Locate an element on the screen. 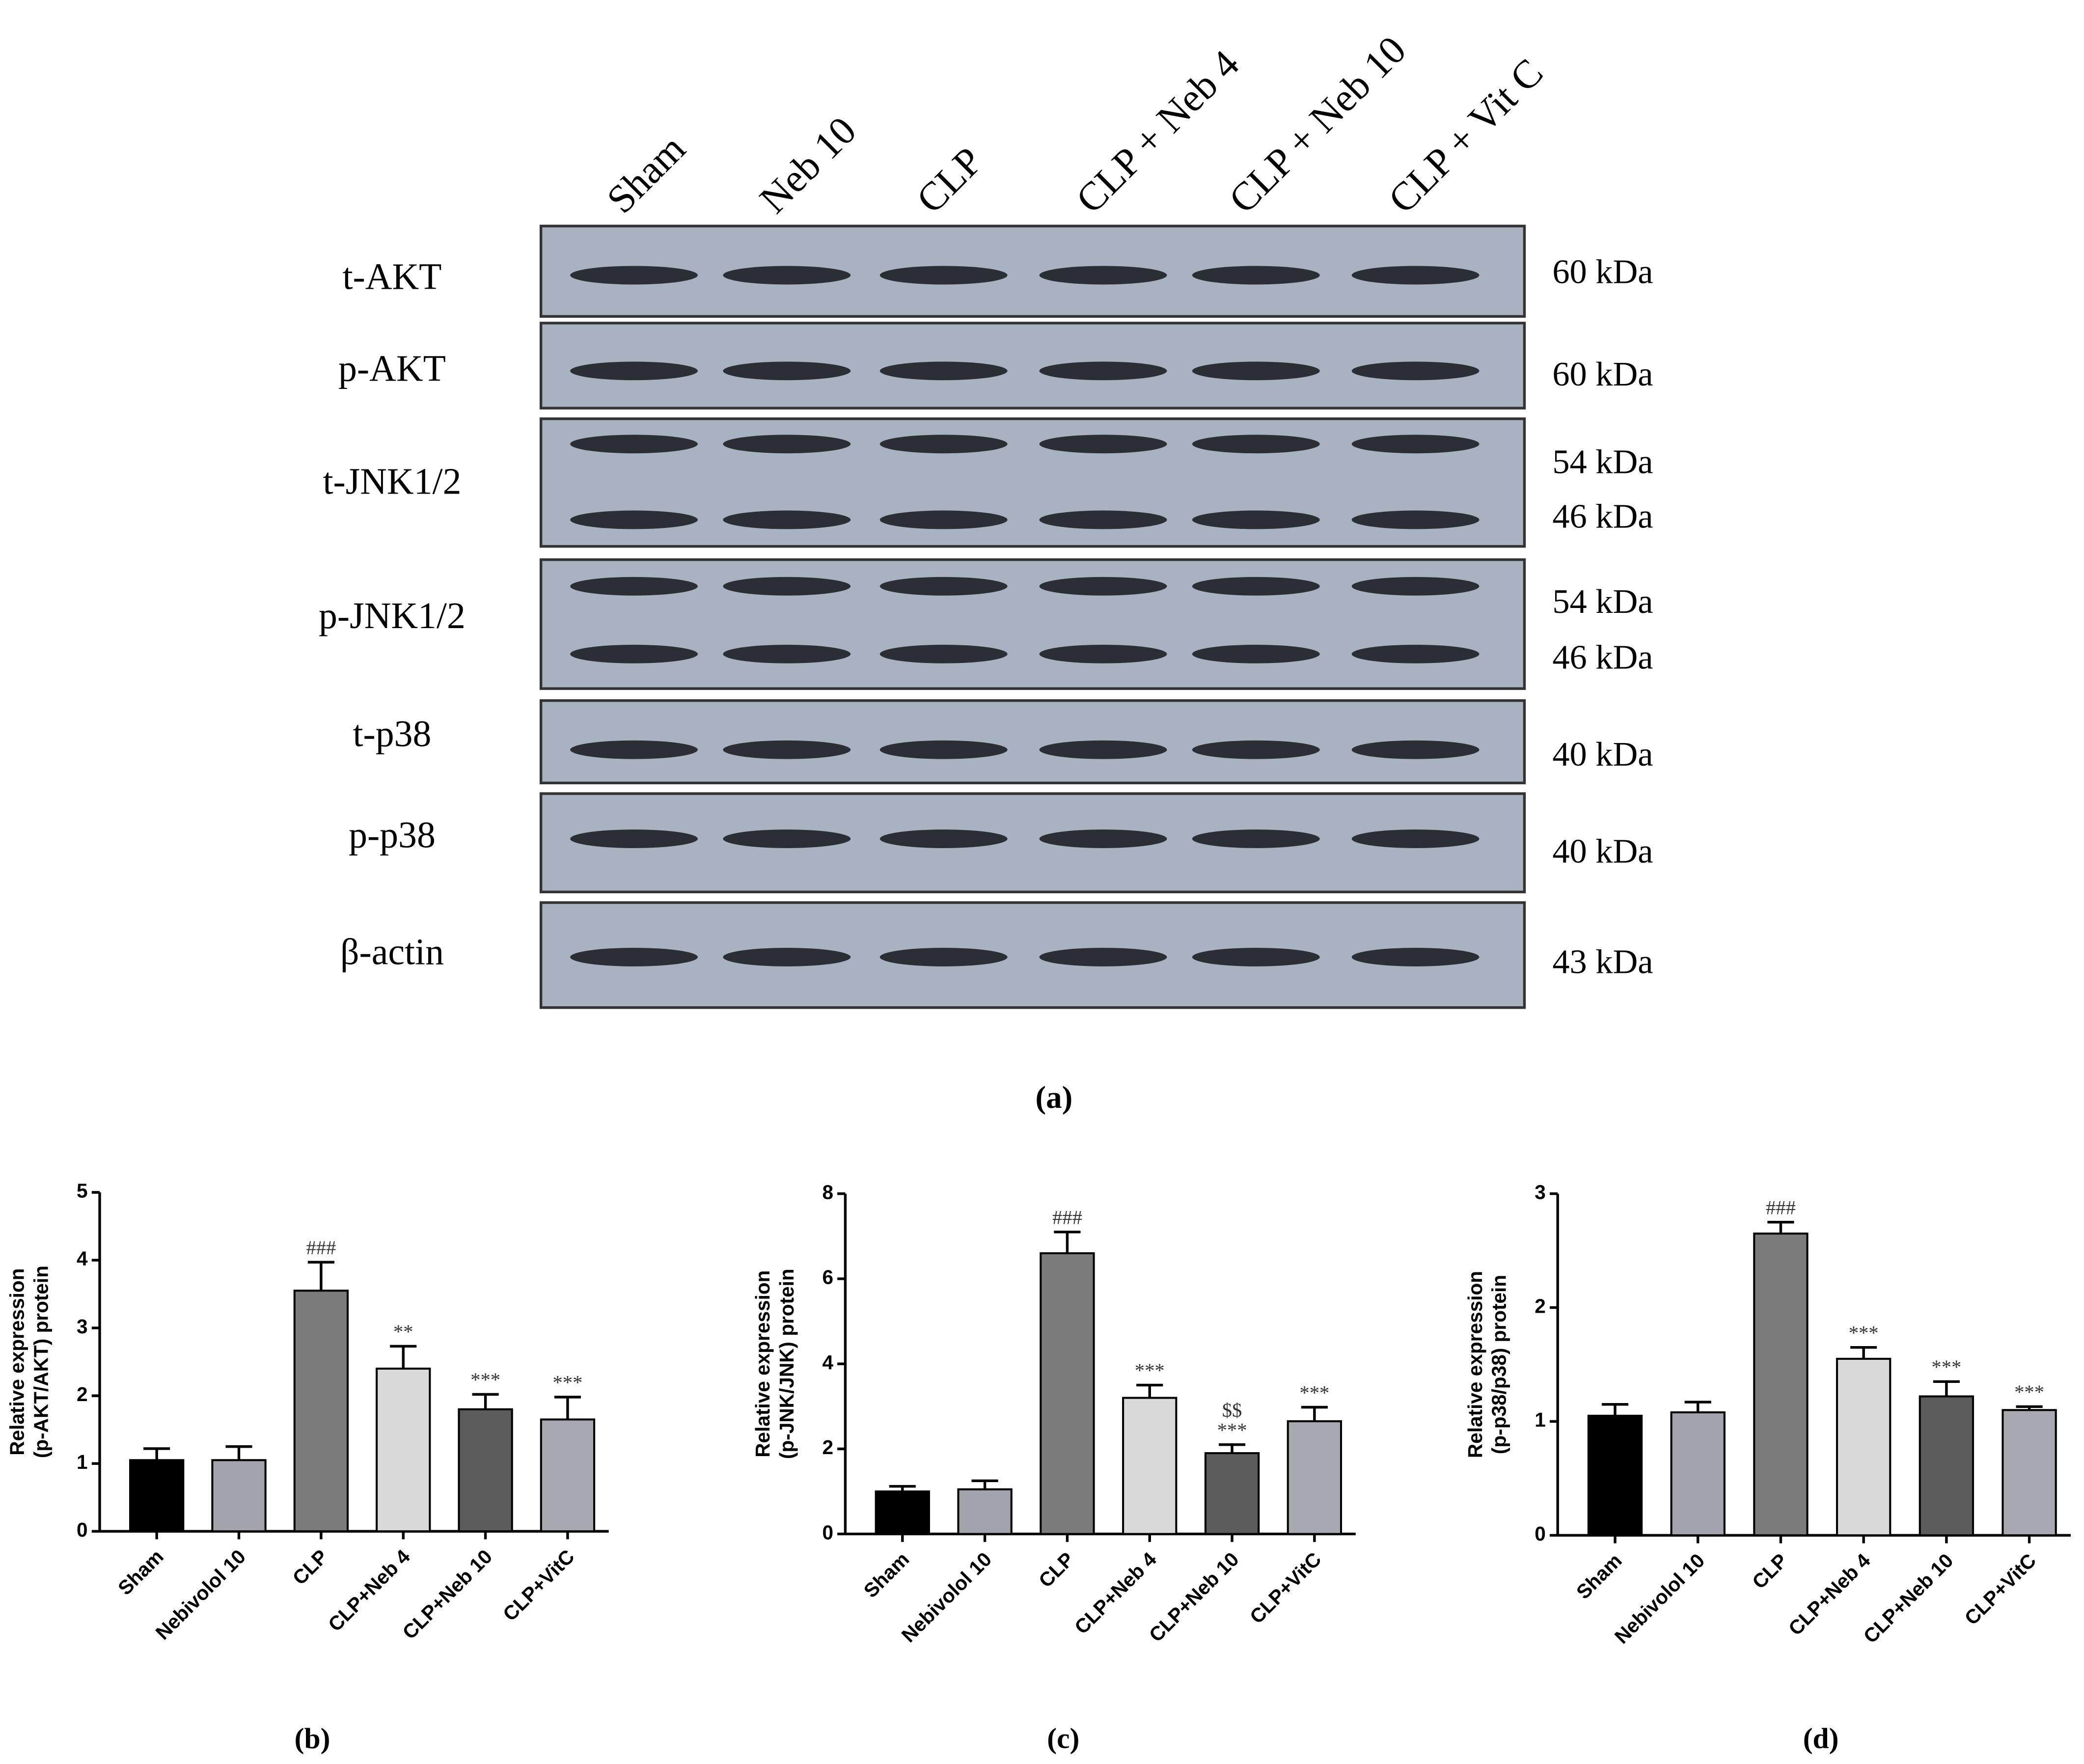  caption: (b) is located at coordinates (312, 1738).